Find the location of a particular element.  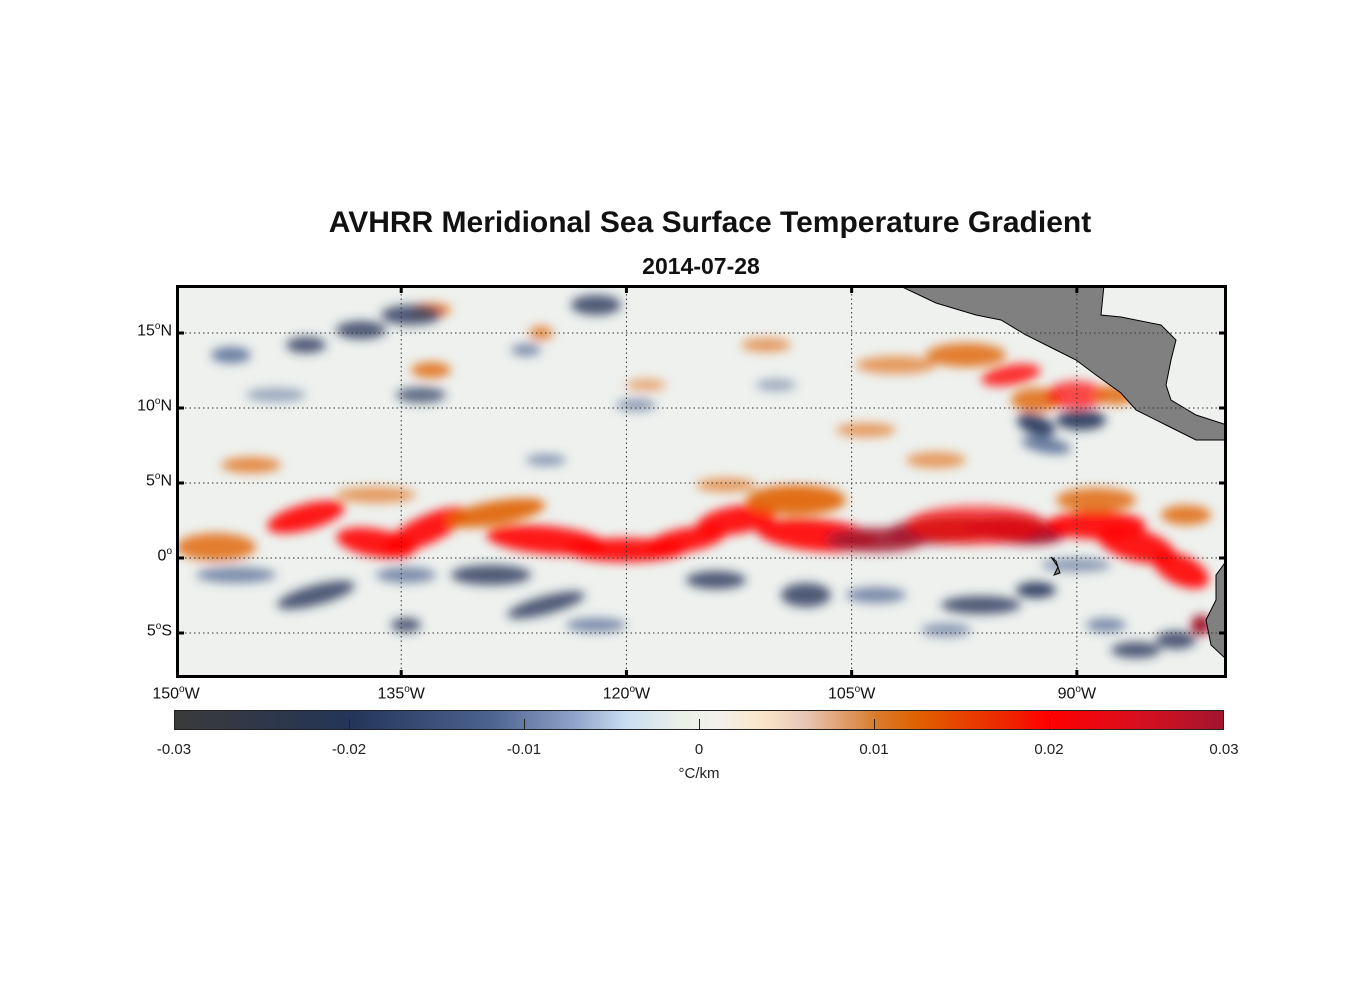

tick-value: 135 is located at coordinates (391, 694).